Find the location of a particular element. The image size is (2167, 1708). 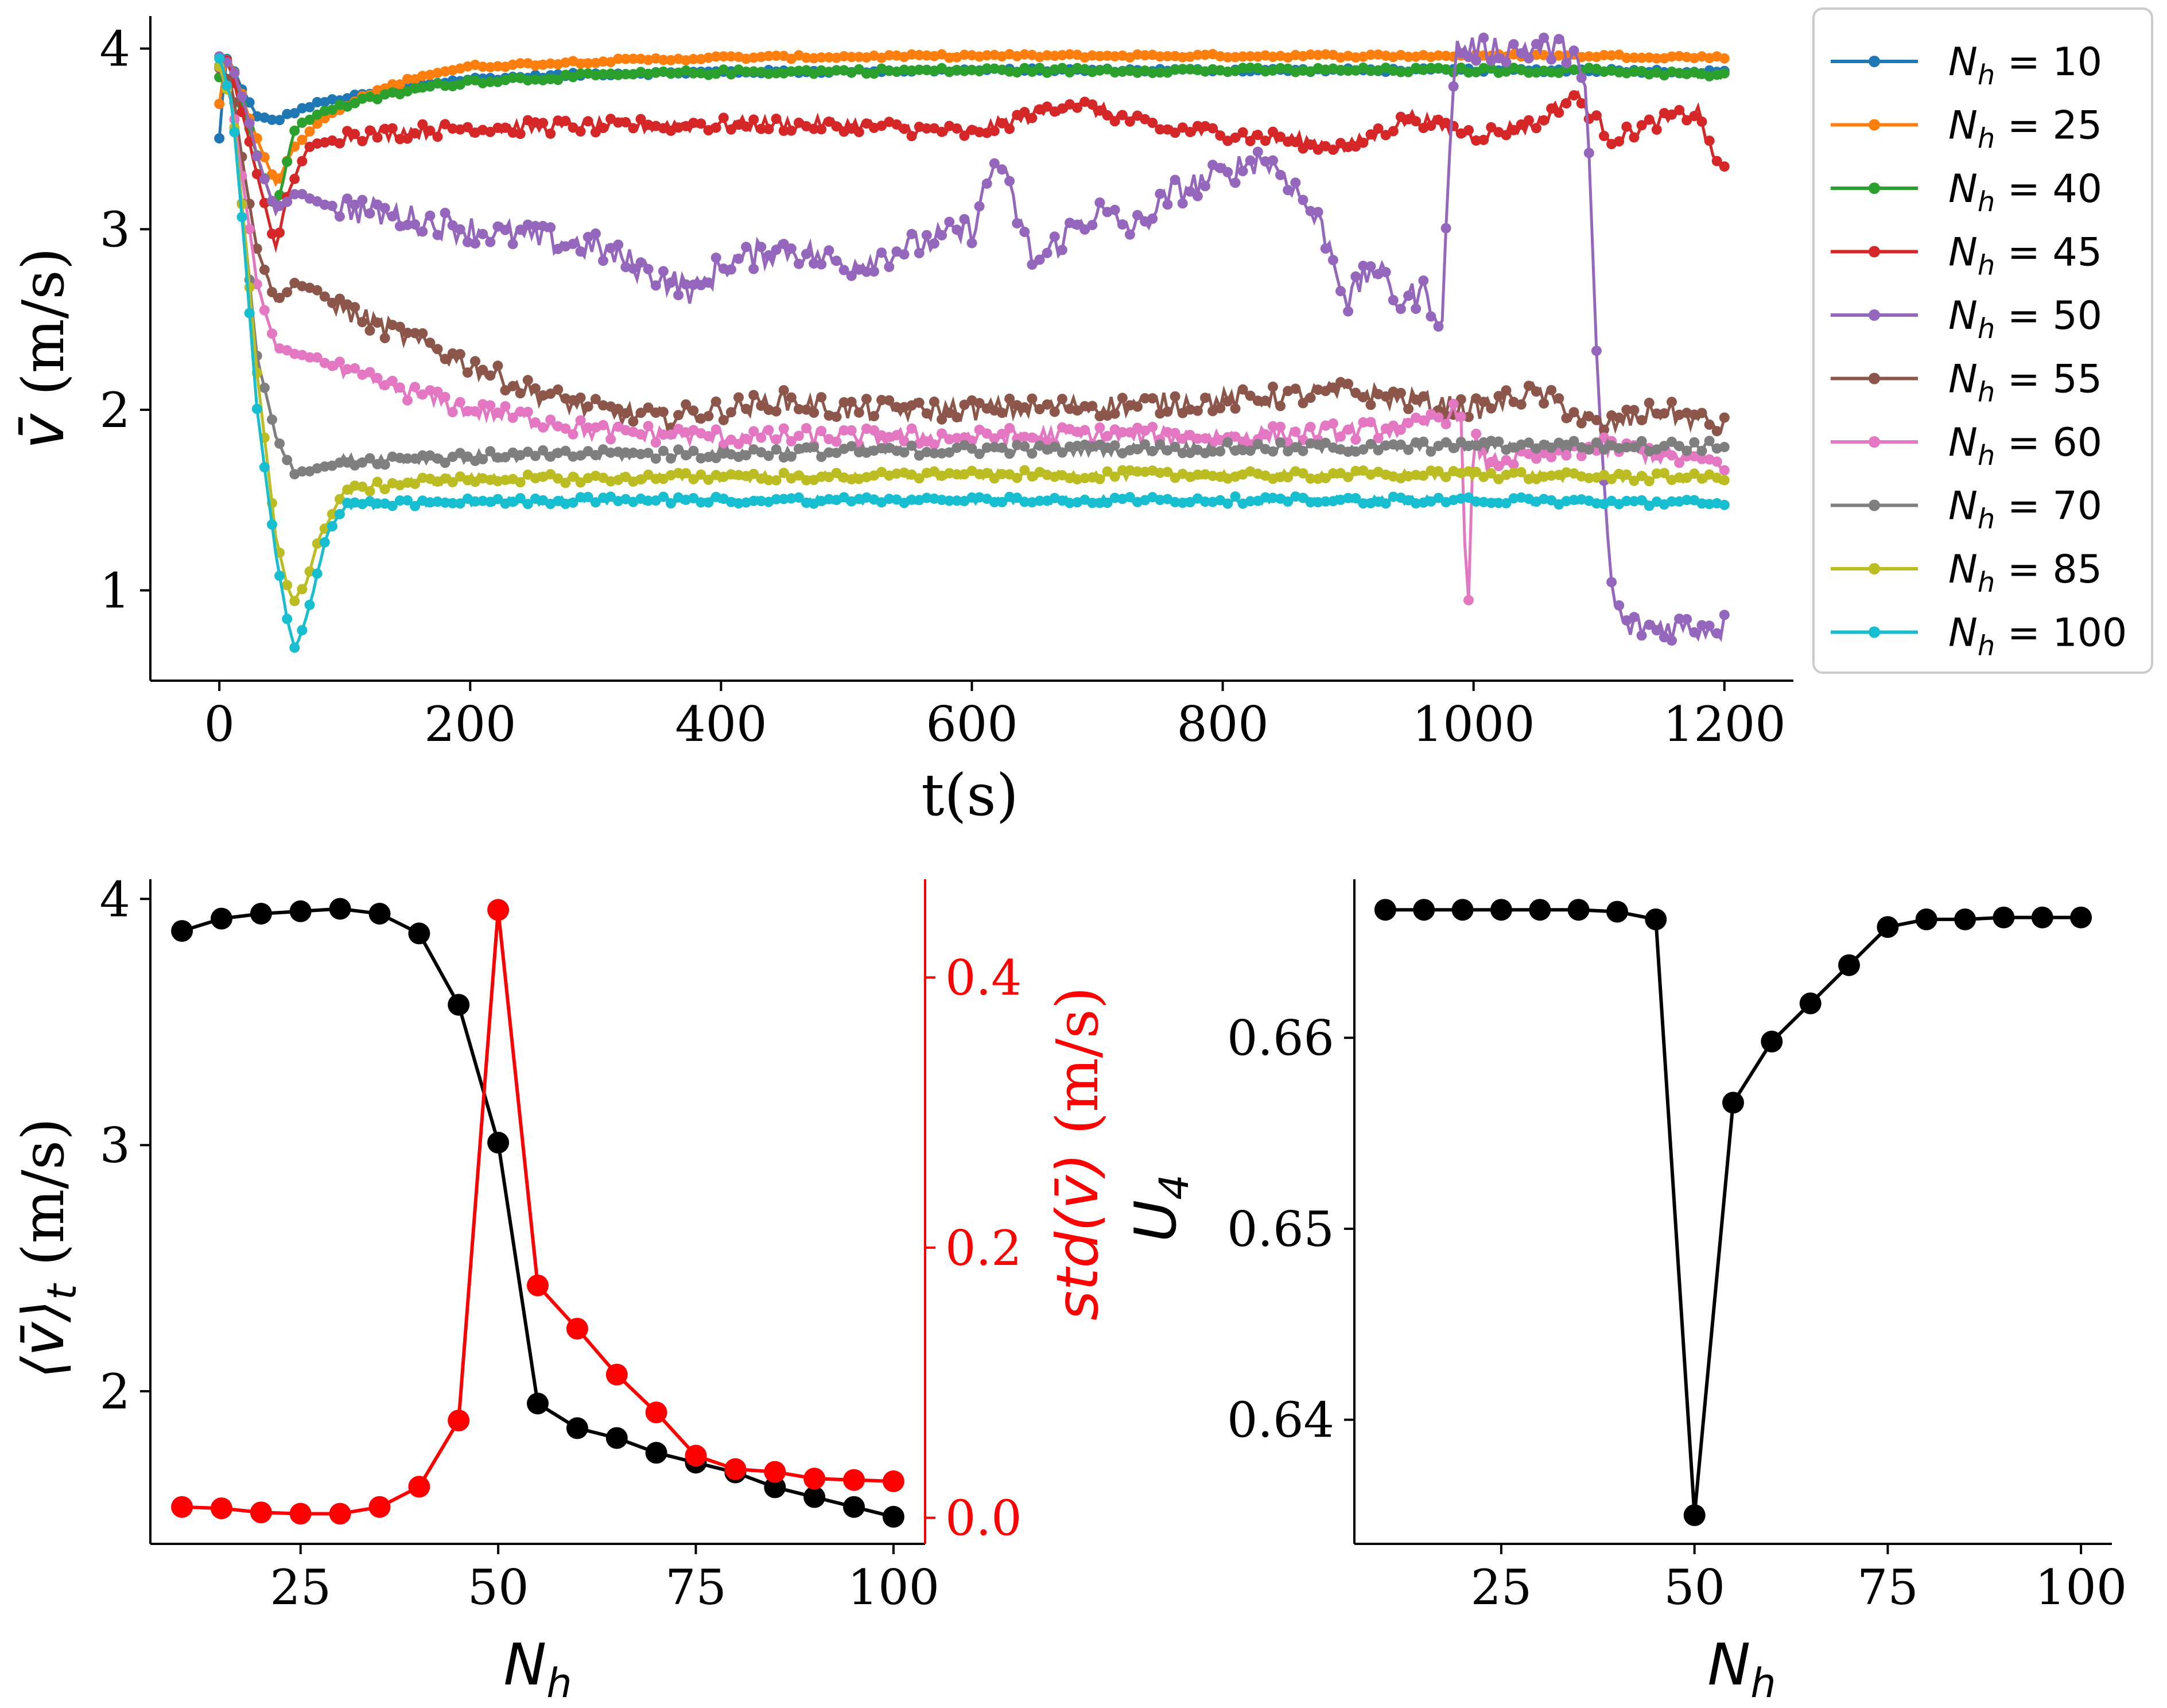

svg-text: std(v̄) (m/s) is located at coordinates (1077, 1154).